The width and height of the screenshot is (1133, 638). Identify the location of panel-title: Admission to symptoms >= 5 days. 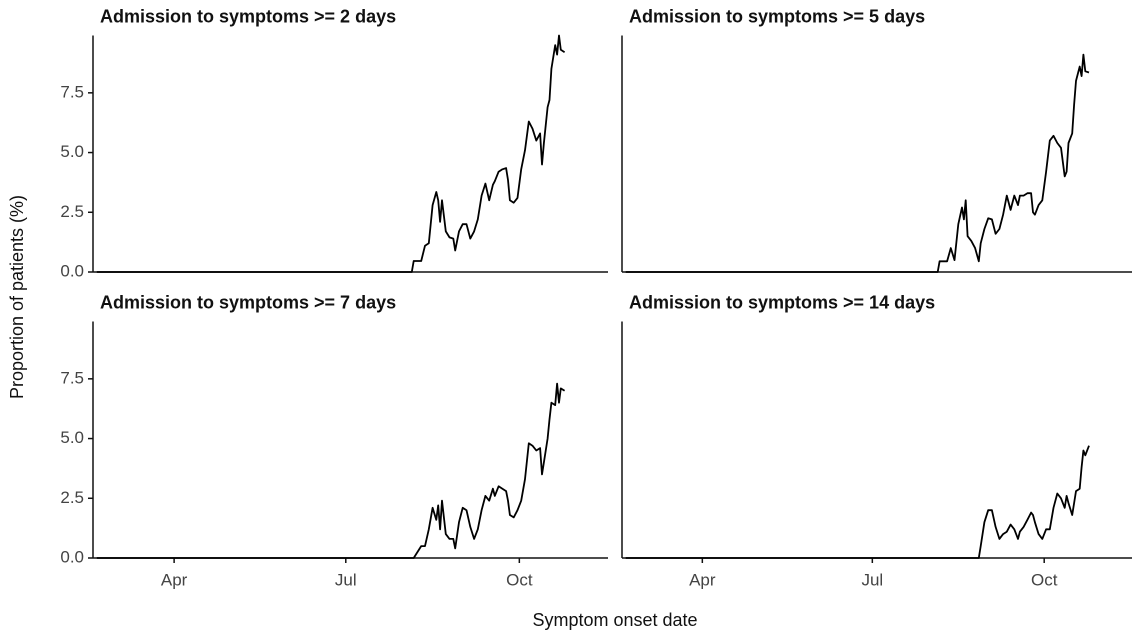
(777, 16).